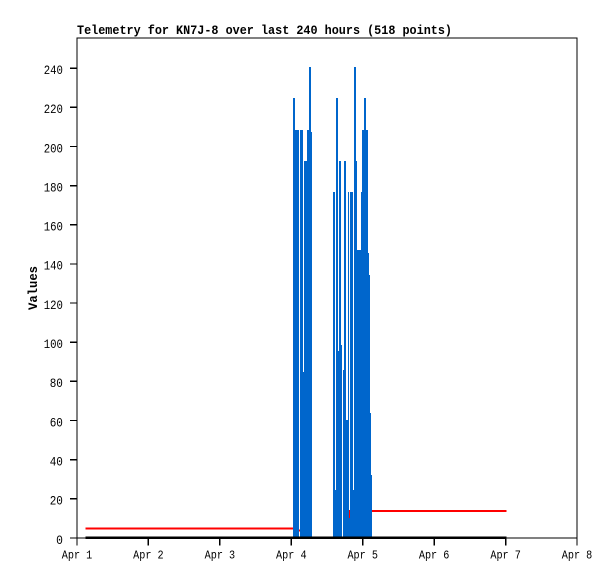 The height and width of the screenshot is (579, 615). I want to click on svg-text: Apr 1, so click(77, 556).